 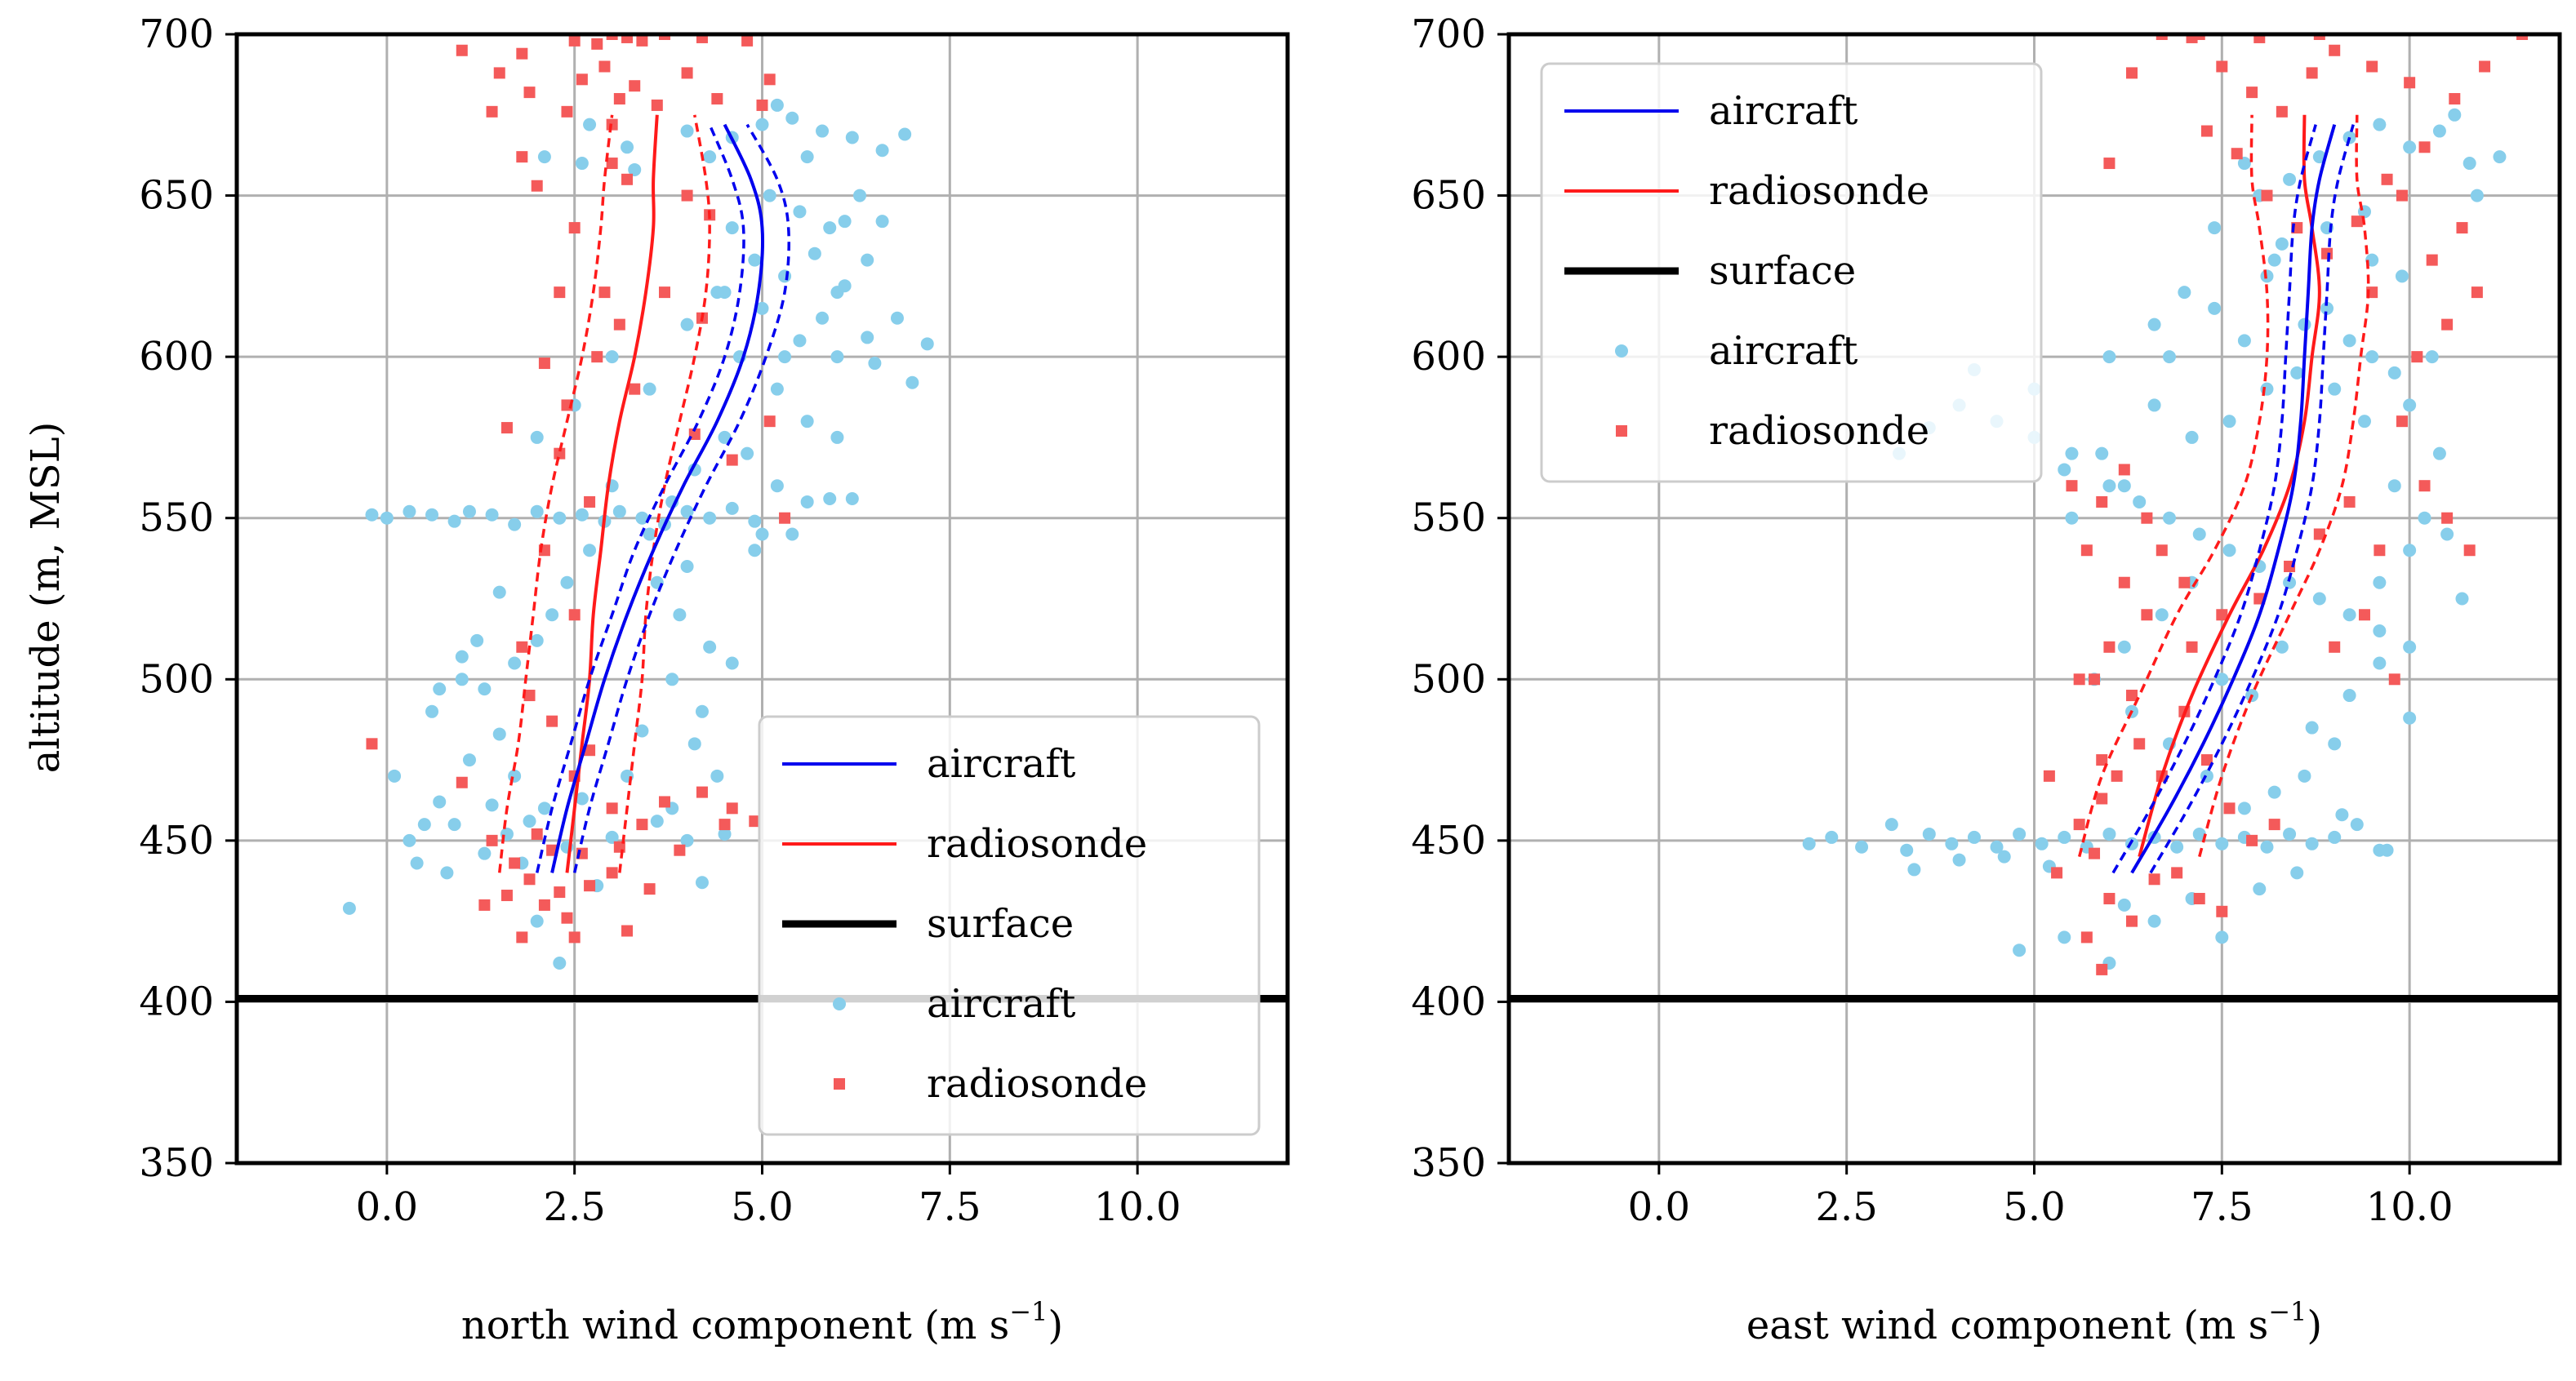 What do you see at coordinates (176, 1163) in the screenshot?
I see `y-tick-label: 350` at bounding box center [176, 1163].